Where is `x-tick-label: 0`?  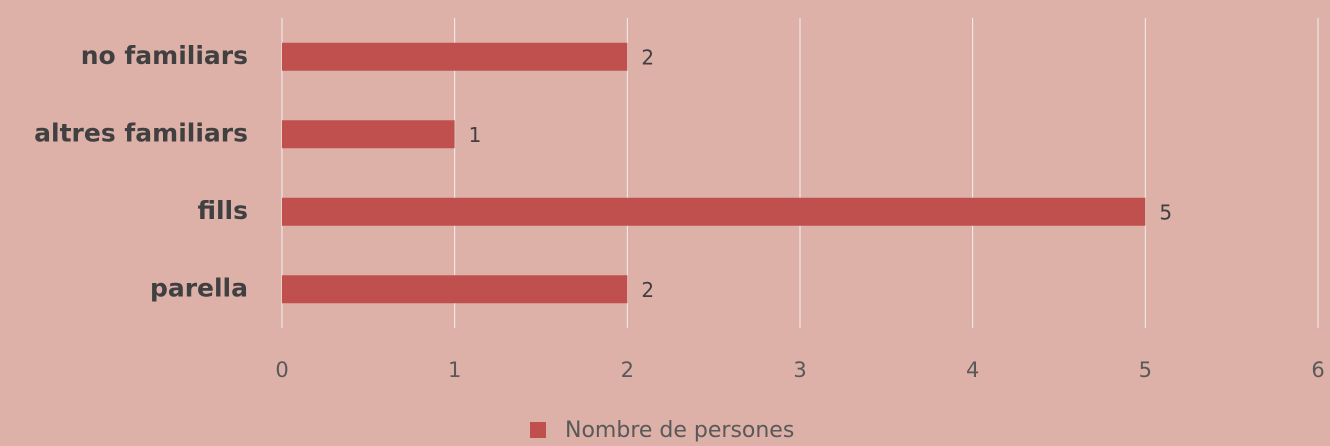
x-tick-label: 0 is located at coordinates (281, 370).